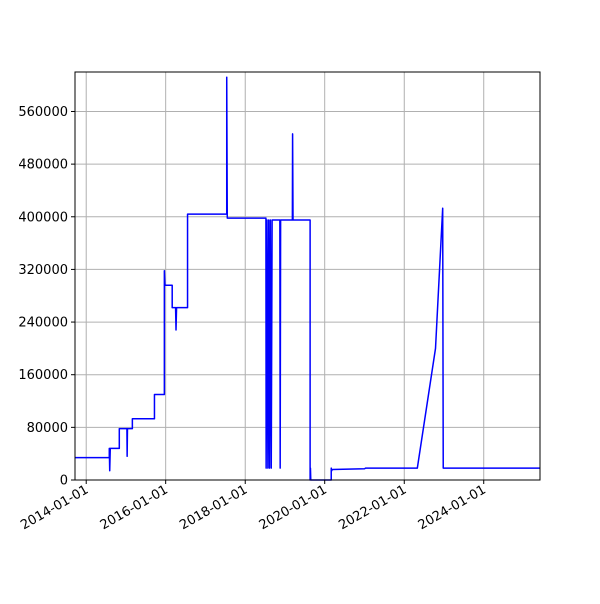 This screenshot has height=604, width=600. Describe the element at coordinates (43, 165) in the screenshot. I see `y-tick-label: 480000` at that location.